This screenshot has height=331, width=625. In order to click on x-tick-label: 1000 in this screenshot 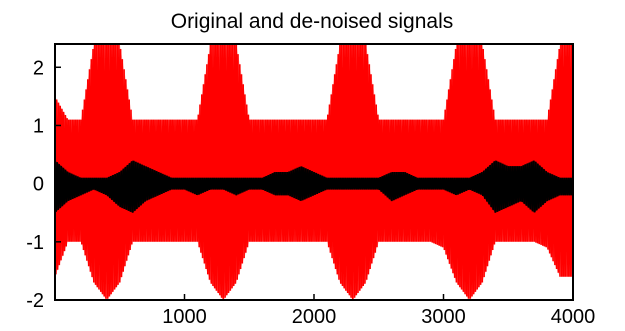, I will do `click(184, 317)`.